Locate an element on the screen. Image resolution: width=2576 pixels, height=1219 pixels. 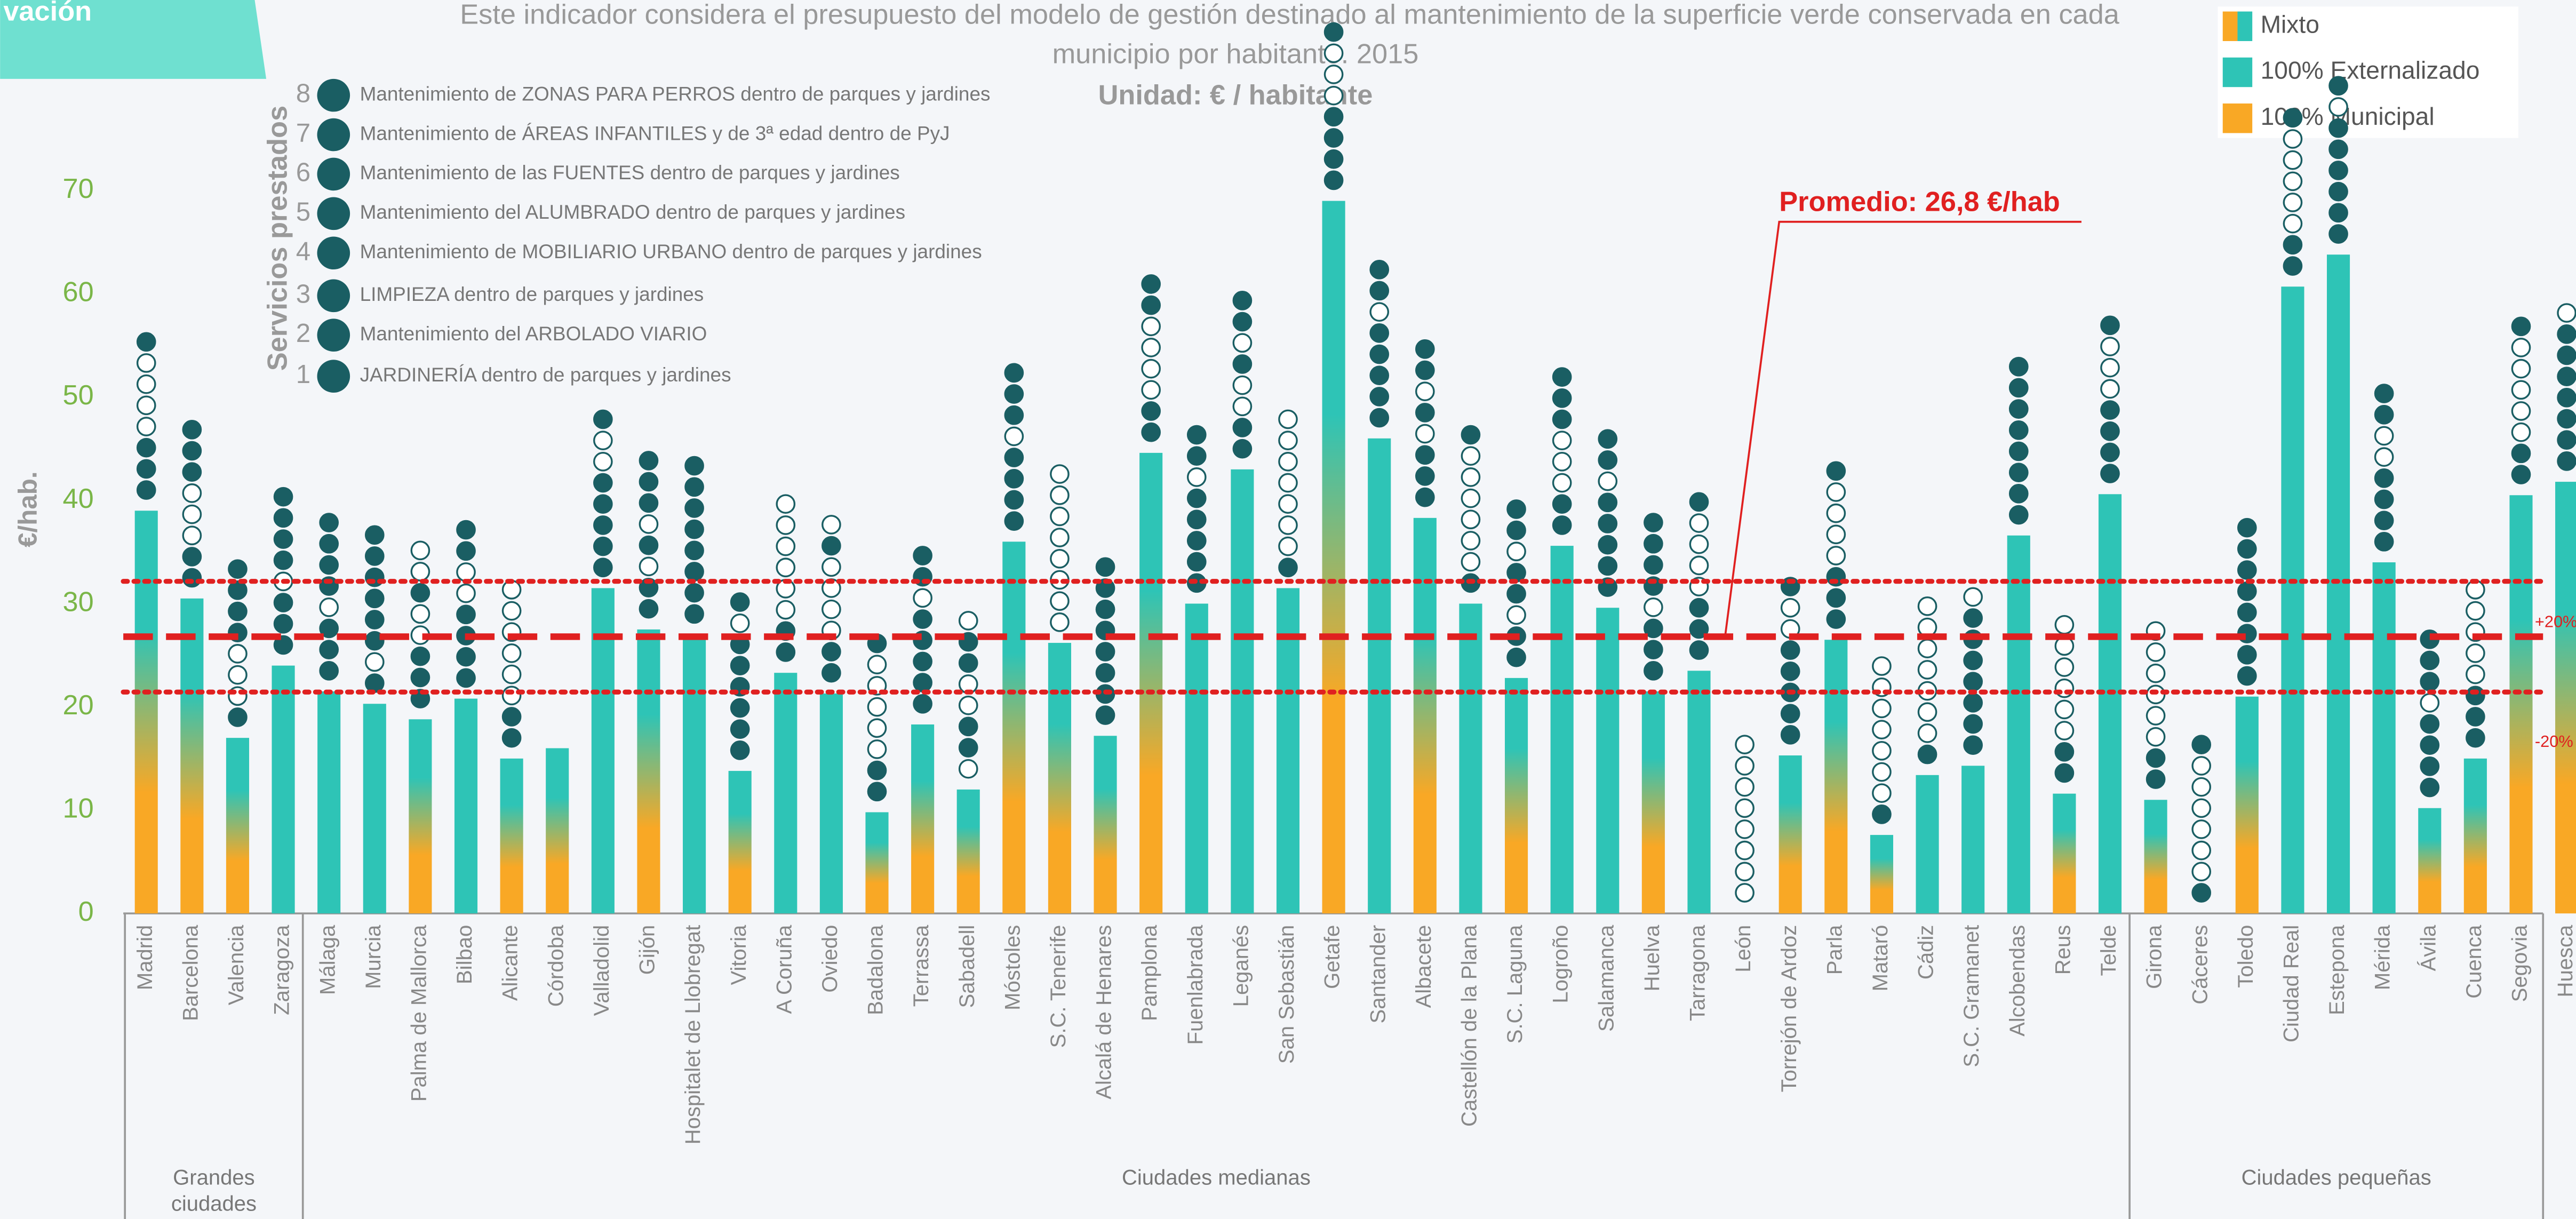
group-label: Ciudades pequeñas is located at coordinates (2336, 1177).